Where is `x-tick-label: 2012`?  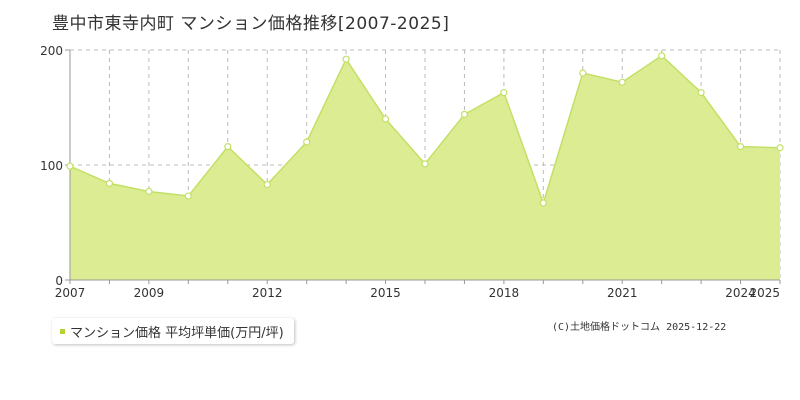 x-tick-label: 2012 is located at coordinates (267, 293).